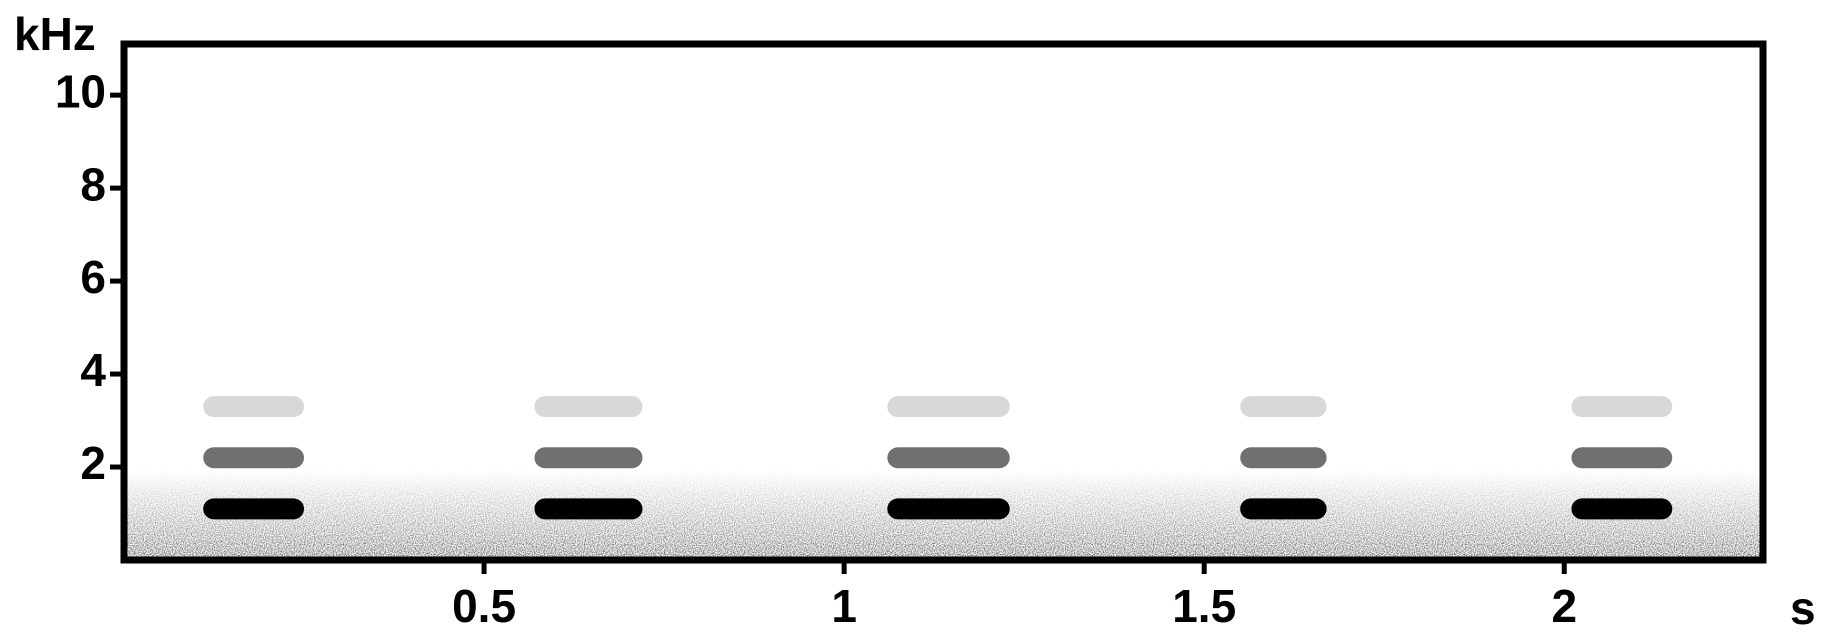 Image resolution: width=1821 pixels, height=631 pixels. Describe the element at coordinates (1564, 605) in the screenshot. I see `x-tick-label: 2` at that location.